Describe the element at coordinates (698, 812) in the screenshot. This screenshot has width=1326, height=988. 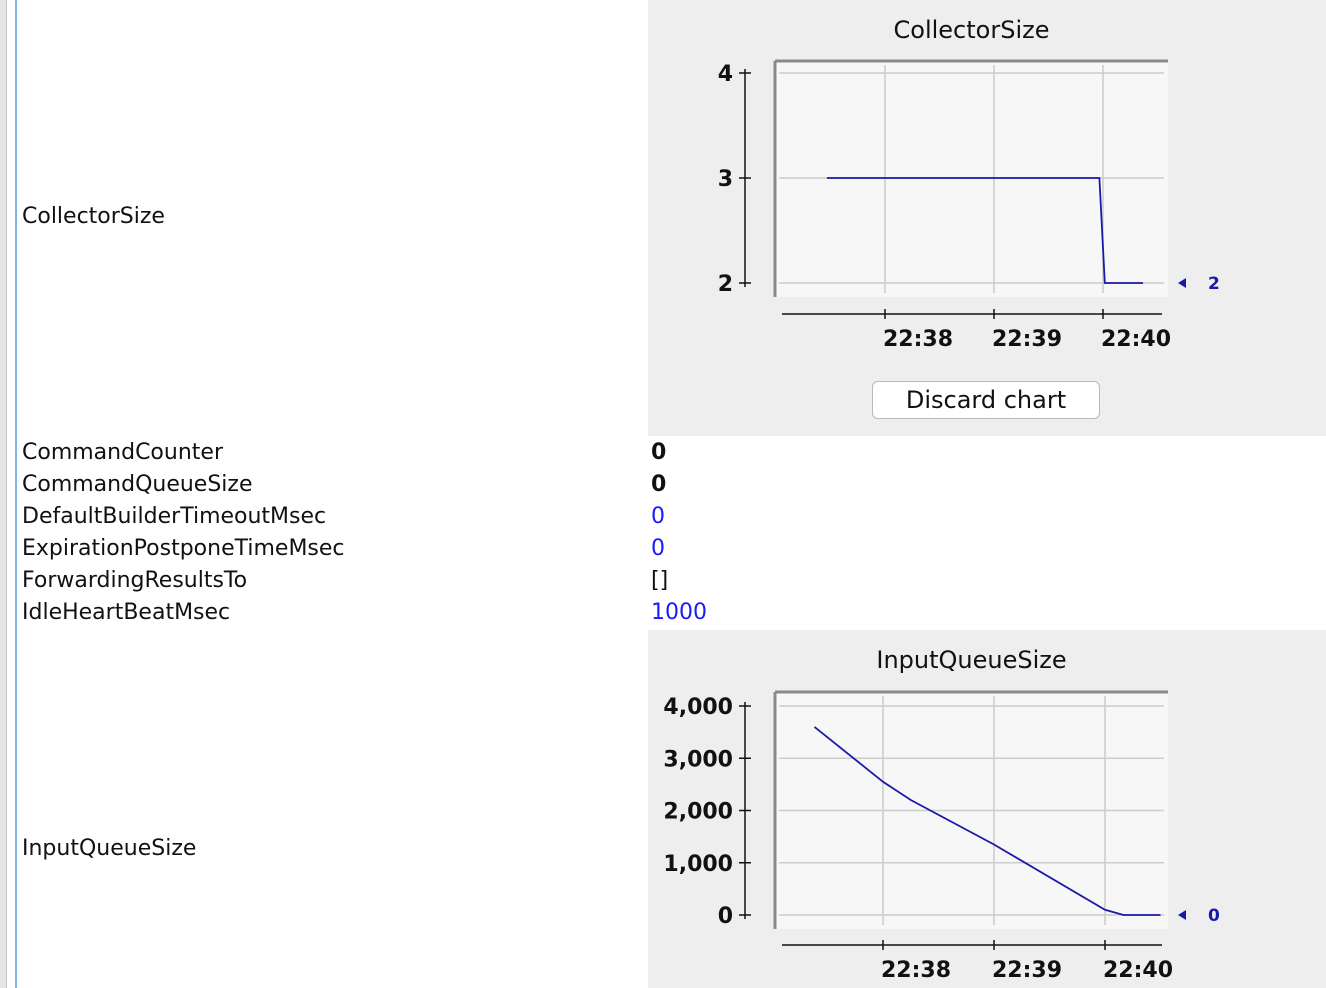
I see `y-tick-label: 2,000` at that location.